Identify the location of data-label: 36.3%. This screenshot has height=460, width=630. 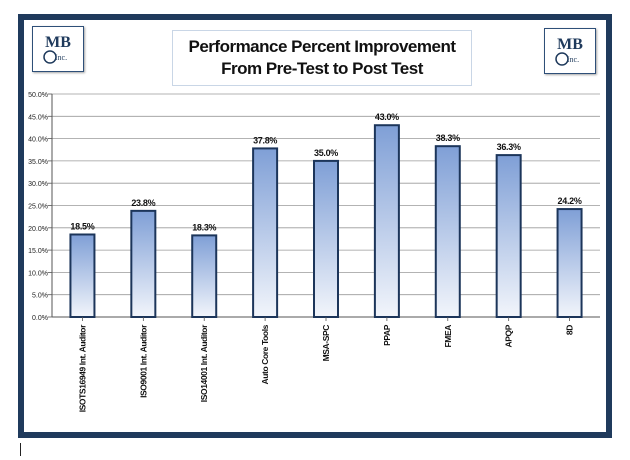
(509, 147).